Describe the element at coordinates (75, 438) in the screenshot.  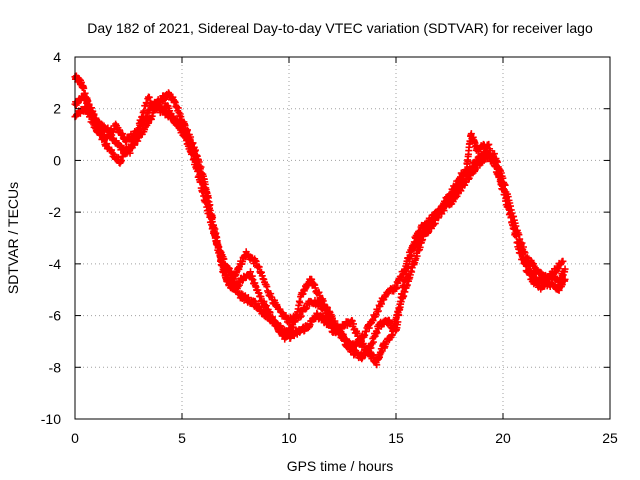
I see `x-tick-label: 0` at that location.